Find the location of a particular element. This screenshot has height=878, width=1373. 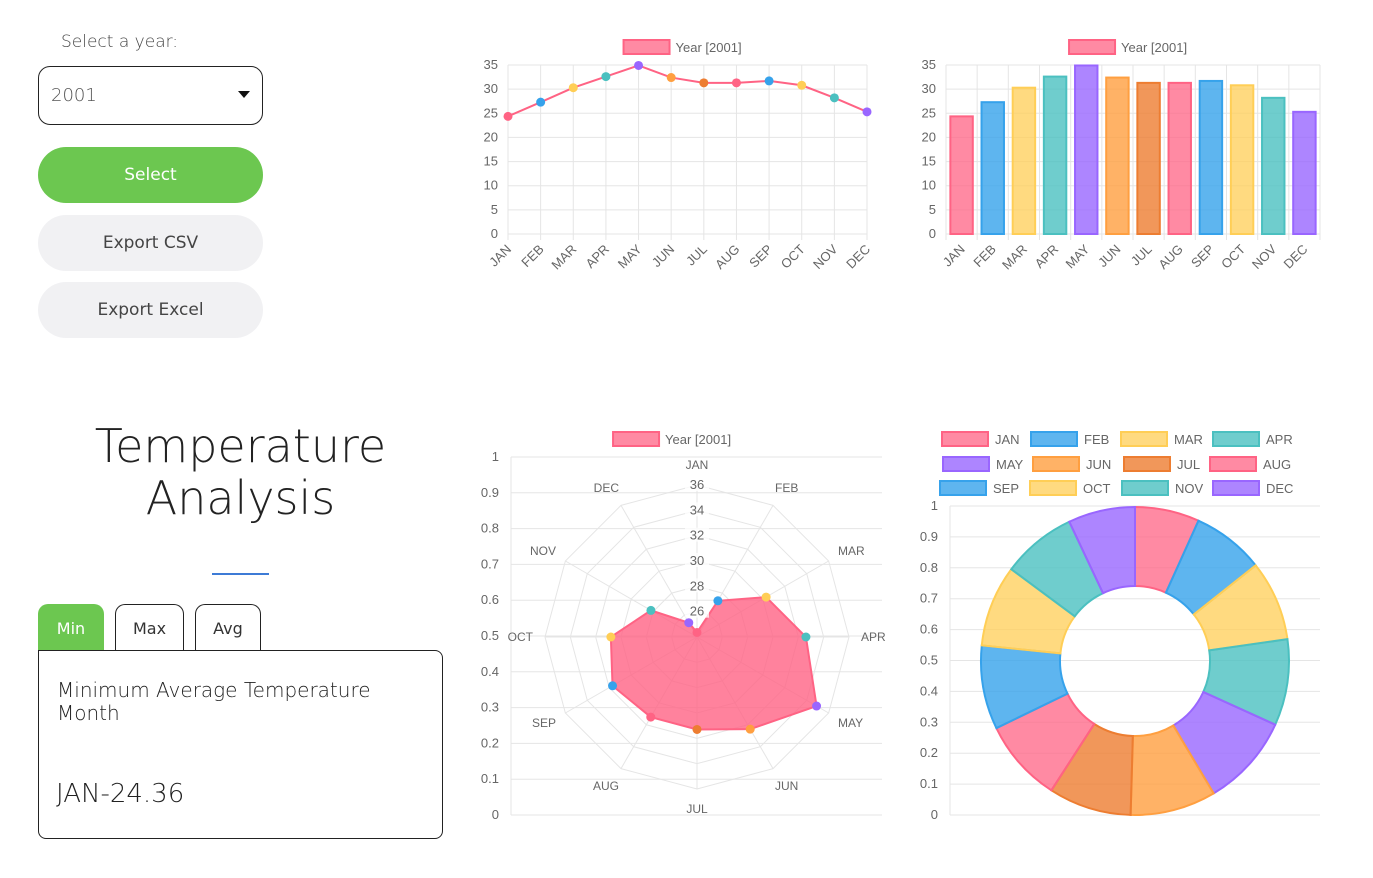

bar-chart-bar-jun is located at coordinates (1117, 155).